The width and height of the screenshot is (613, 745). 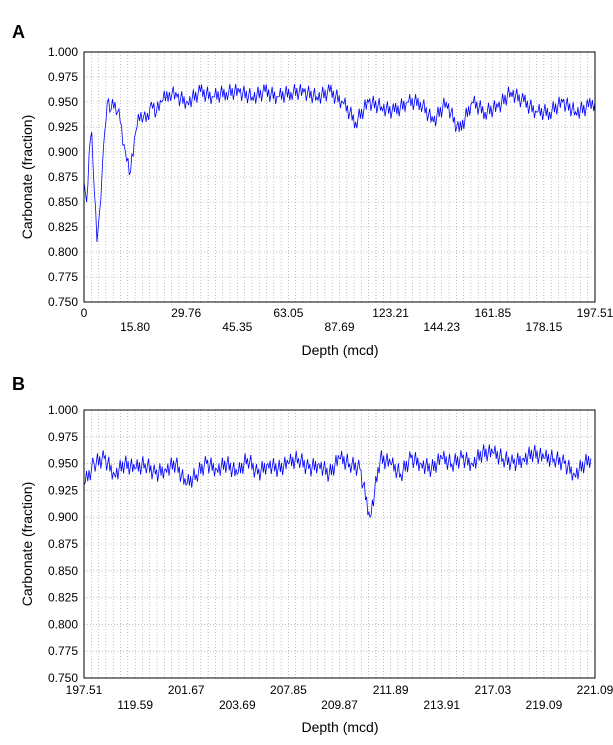 What do you see at coordinates (63, 410) in the screenshot?
I see `panel-b-y-tick-label: 1.000` at bounding box center [63, 410].